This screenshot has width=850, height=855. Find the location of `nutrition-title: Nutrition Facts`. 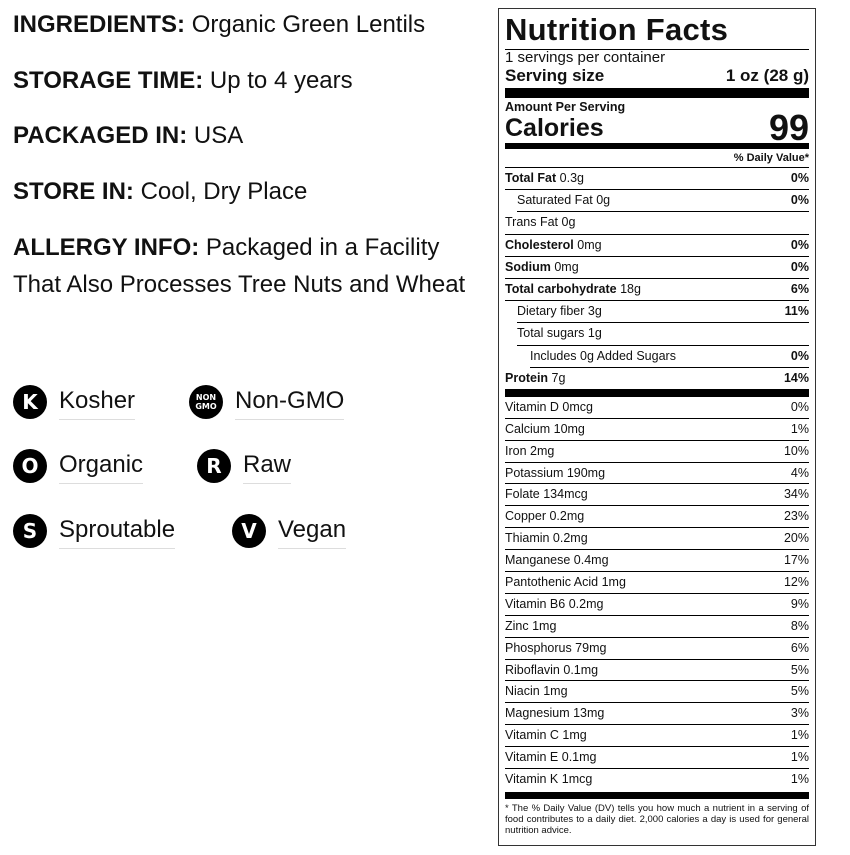

nutrition-title: Nutrition Facts is located at coordinates (657, 31).